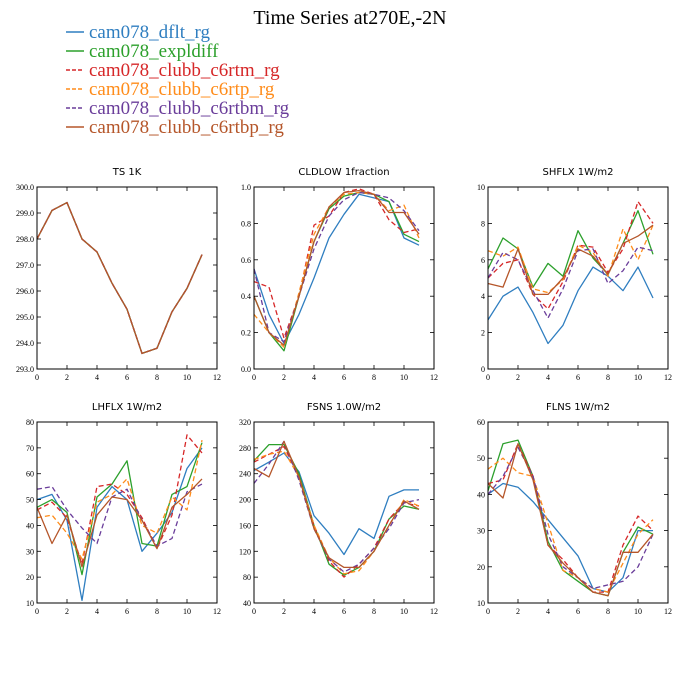 The height and width of the screenshot is (700, 700). What do you see at coordinates (127, 172) in the screenshot?
I see `panel-title: TS 1K` at bounding box center [127, 172].